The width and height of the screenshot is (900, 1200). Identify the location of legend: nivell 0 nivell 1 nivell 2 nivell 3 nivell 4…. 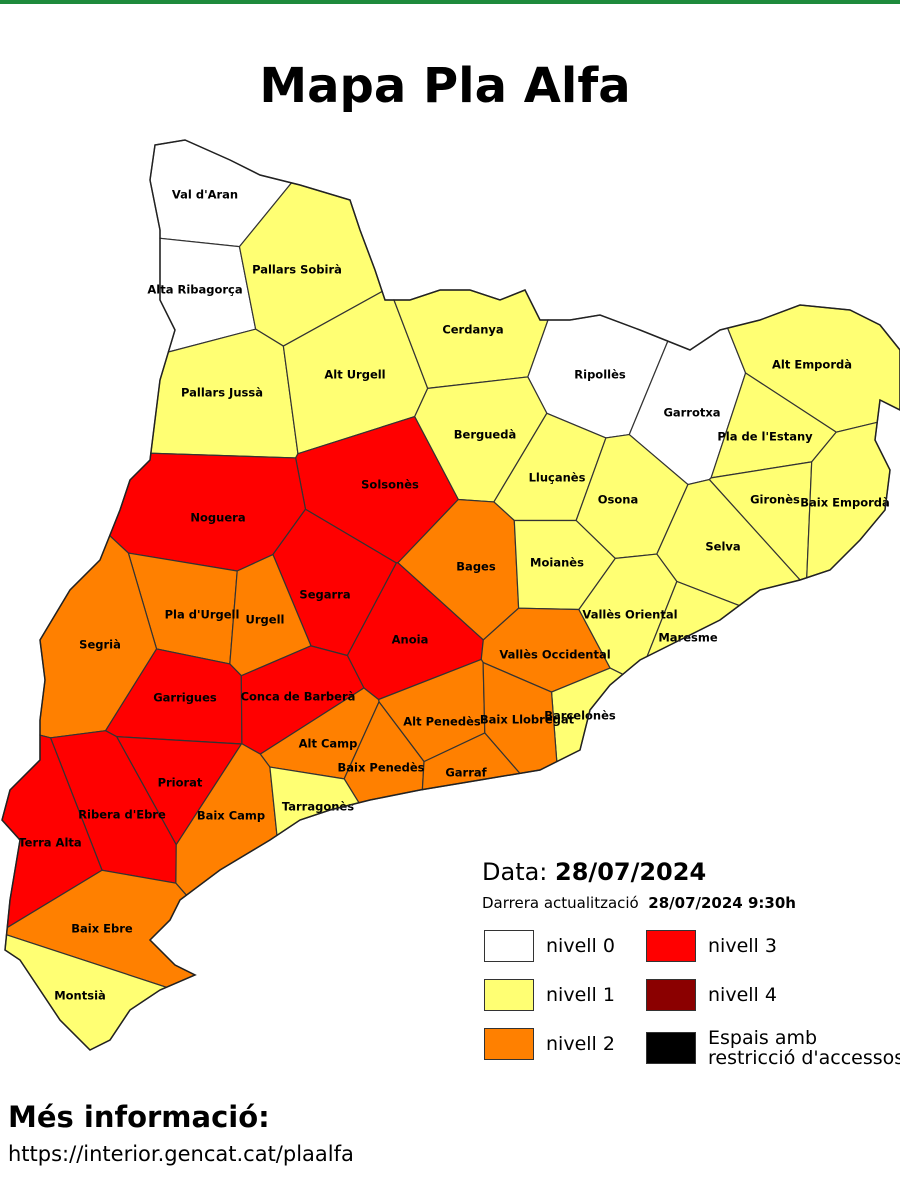
(692, 1000).